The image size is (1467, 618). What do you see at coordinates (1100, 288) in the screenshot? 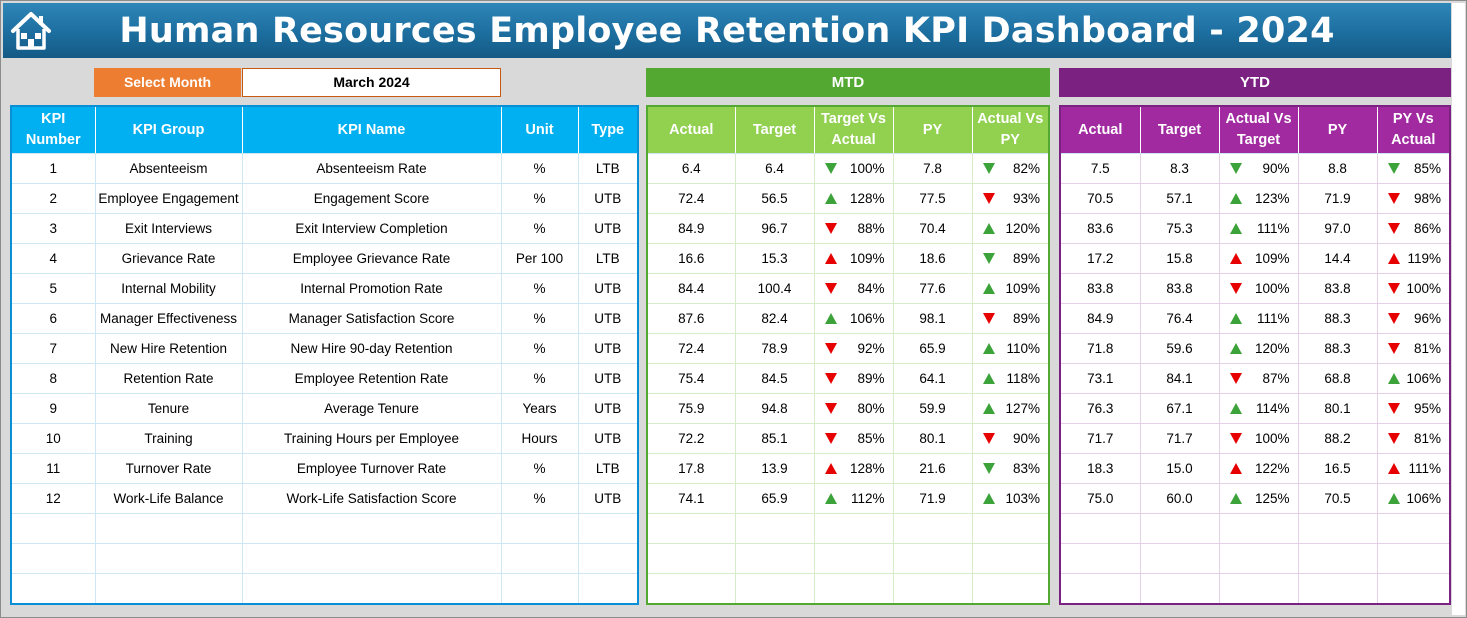
I see `ytd-actual: 83.8` at bounding box center [1100, 288].